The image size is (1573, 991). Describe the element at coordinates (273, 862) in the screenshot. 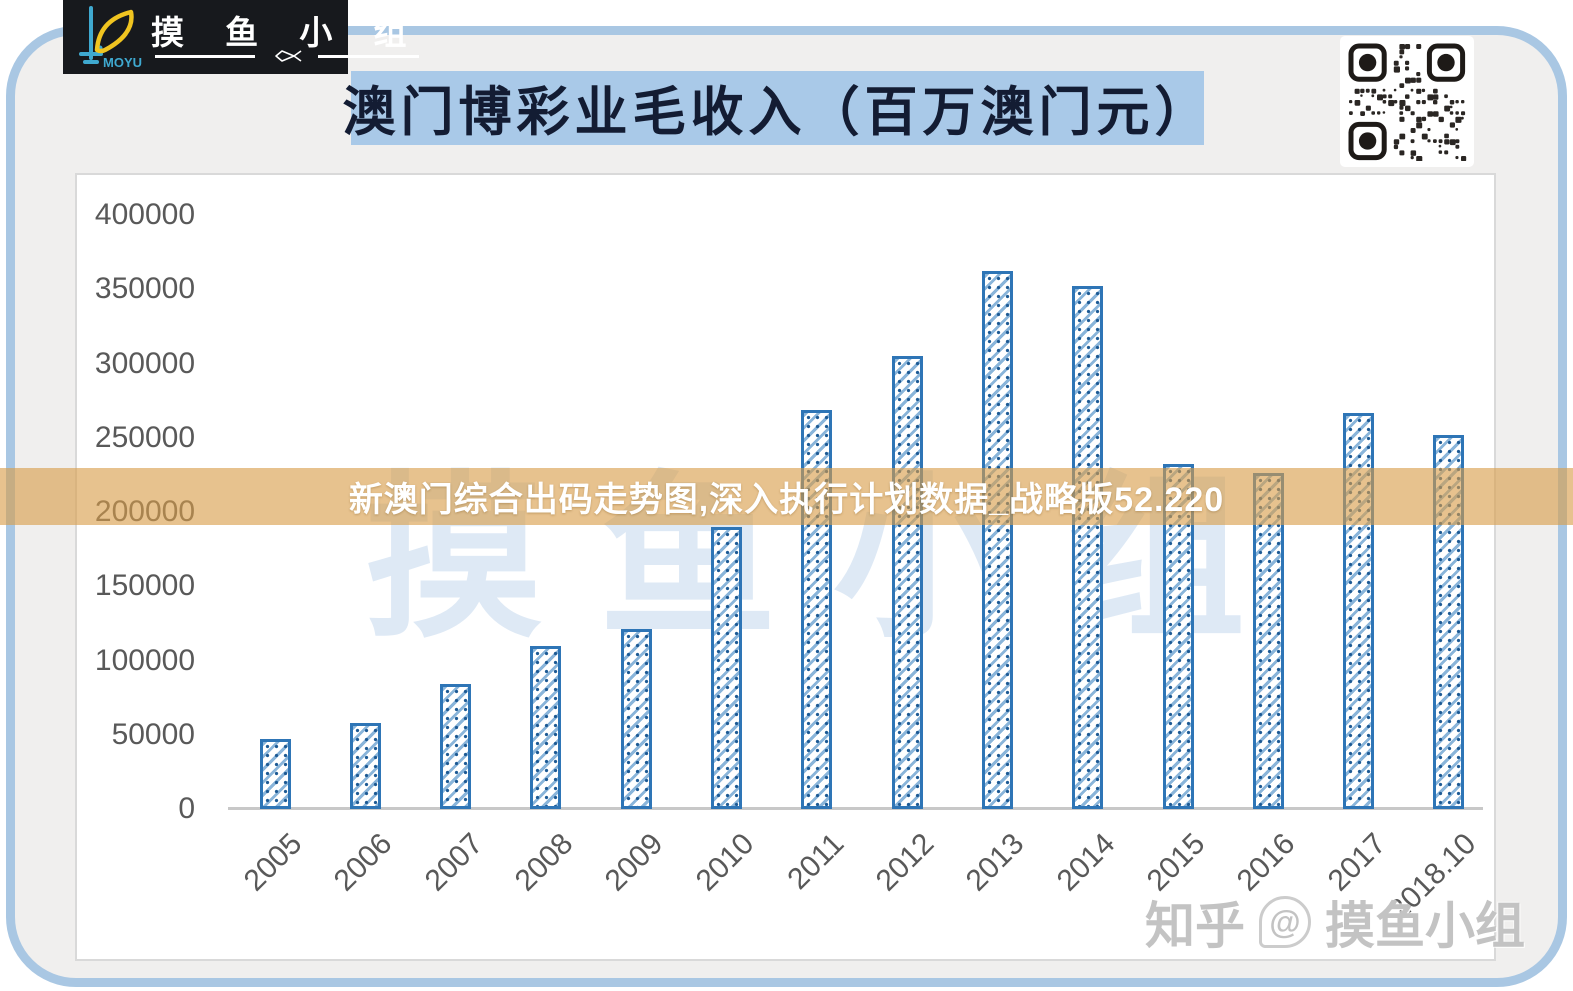

I see `x-tick-label: 2005` at that location.